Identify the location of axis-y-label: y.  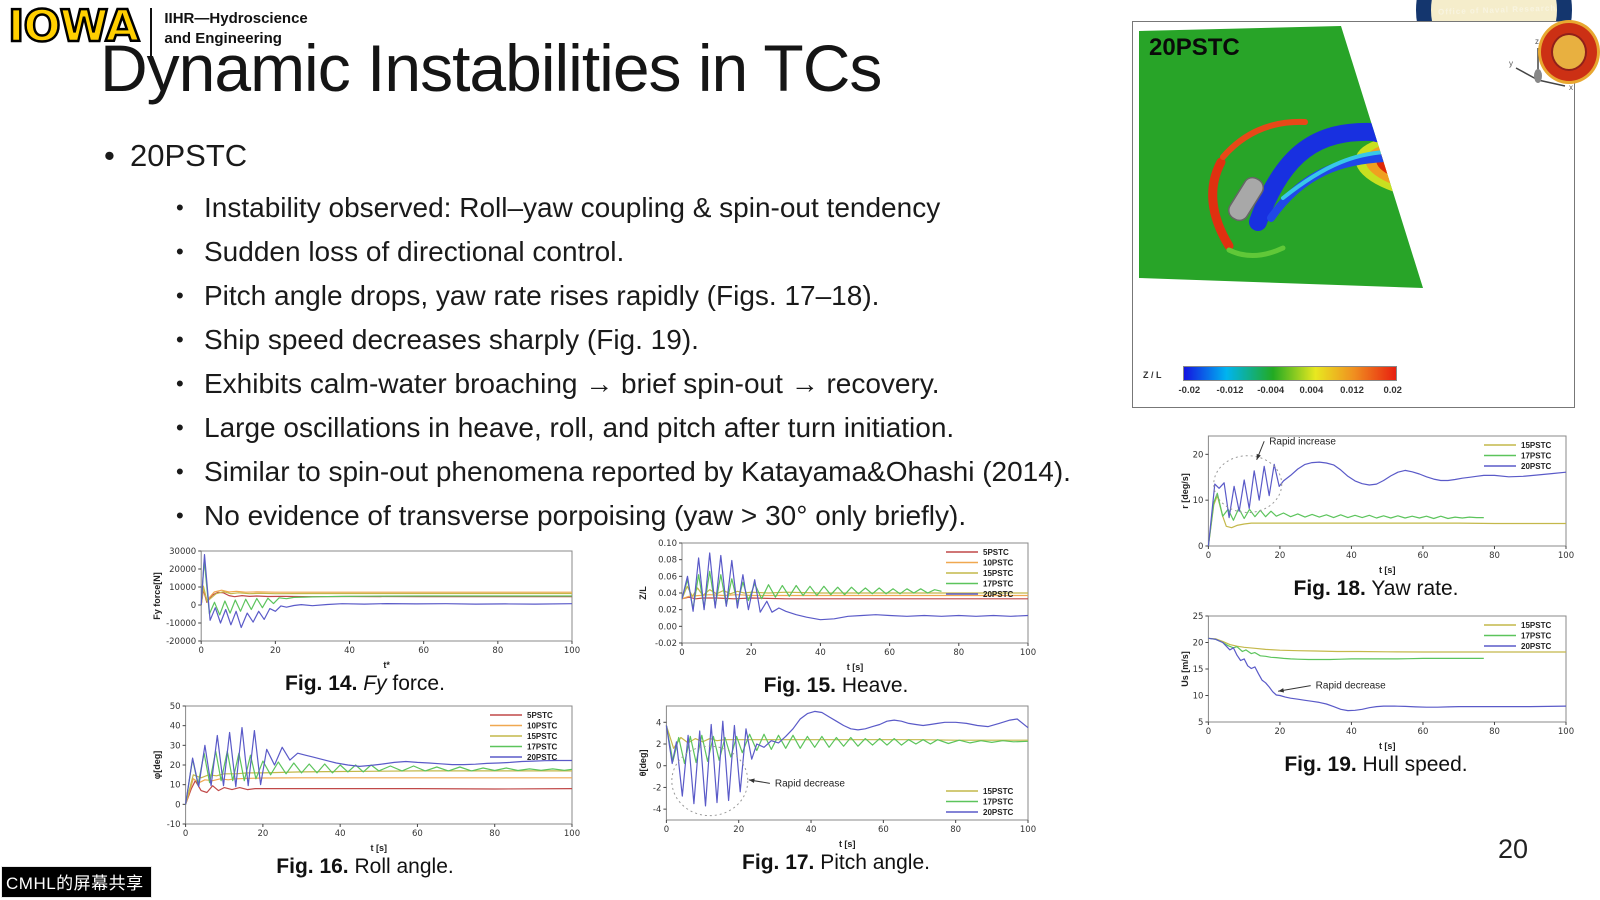
(1511, 63).